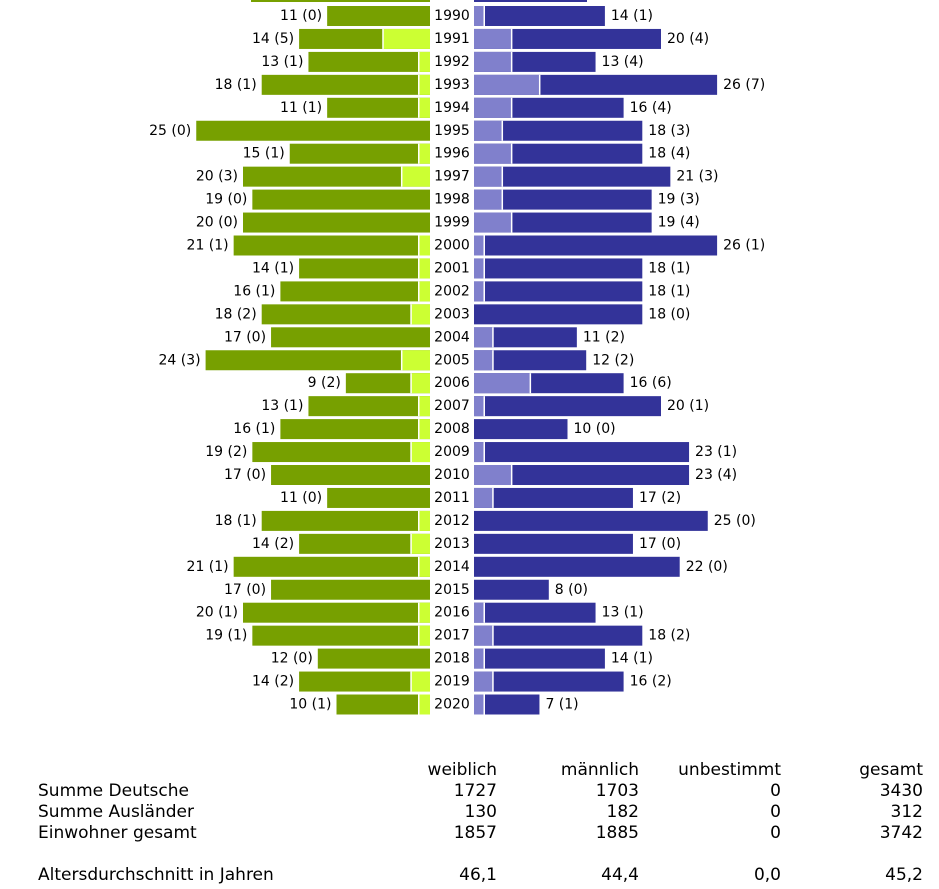 Image resolution: width=939 pixels, height=889 pixels. Describe the element at coordinates (273, 39) in the screenshot. I see `female-value-label: 14 (5)` at that location.